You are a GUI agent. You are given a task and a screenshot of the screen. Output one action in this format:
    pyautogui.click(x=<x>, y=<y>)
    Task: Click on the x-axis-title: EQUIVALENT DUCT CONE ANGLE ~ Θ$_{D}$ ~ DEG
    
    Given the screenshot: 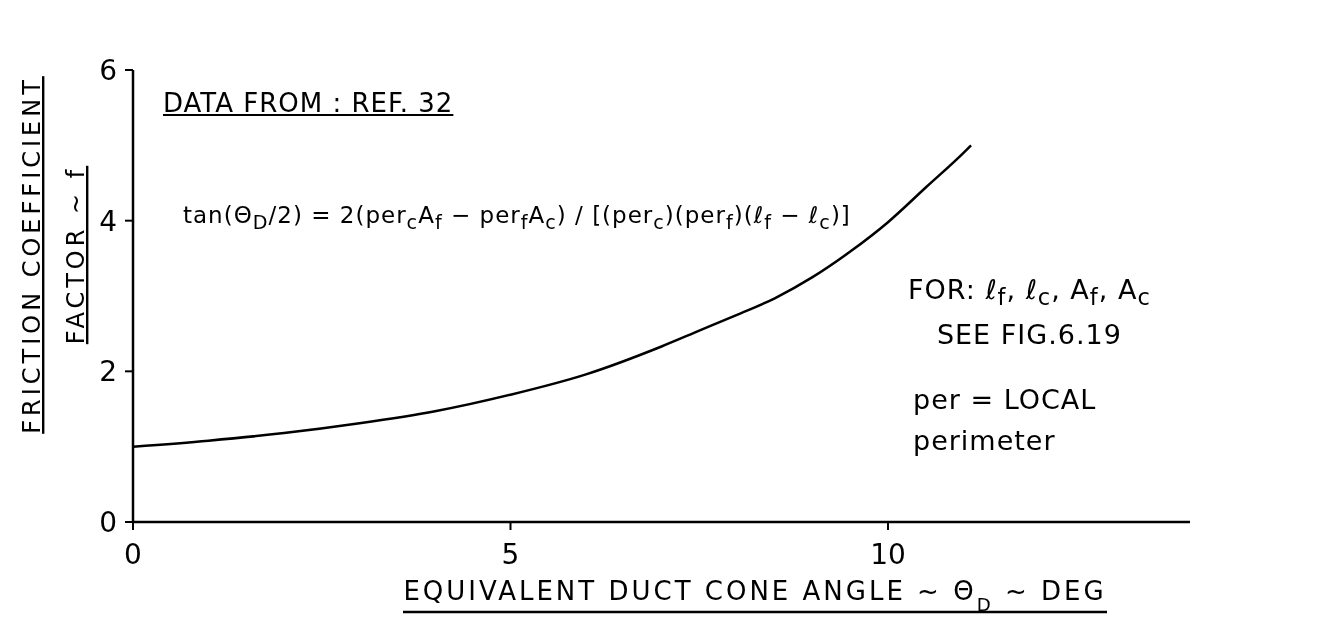 What is the action you would take?
    pyautogui.click(x=755, y=595)
    